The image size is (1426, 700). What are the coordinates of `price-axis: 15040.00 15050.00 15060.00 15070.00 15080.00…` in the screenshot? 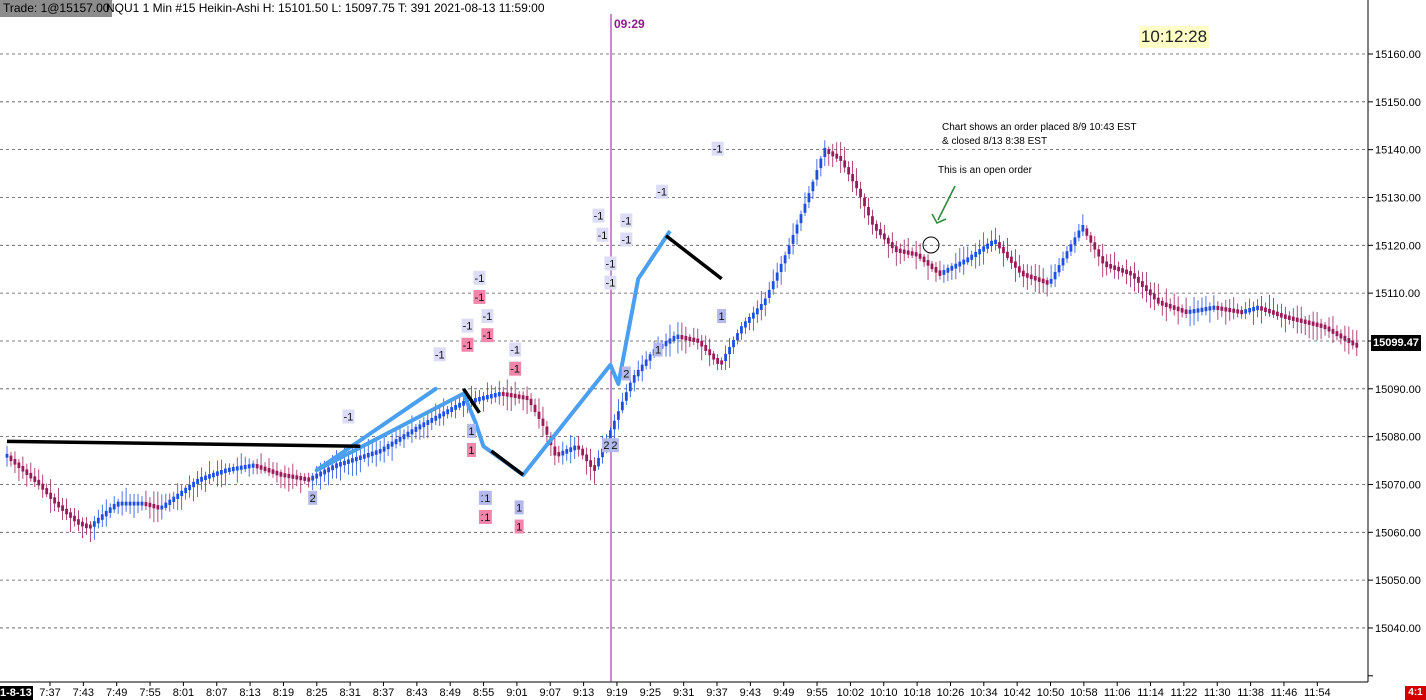 It's located at (1394, 363).